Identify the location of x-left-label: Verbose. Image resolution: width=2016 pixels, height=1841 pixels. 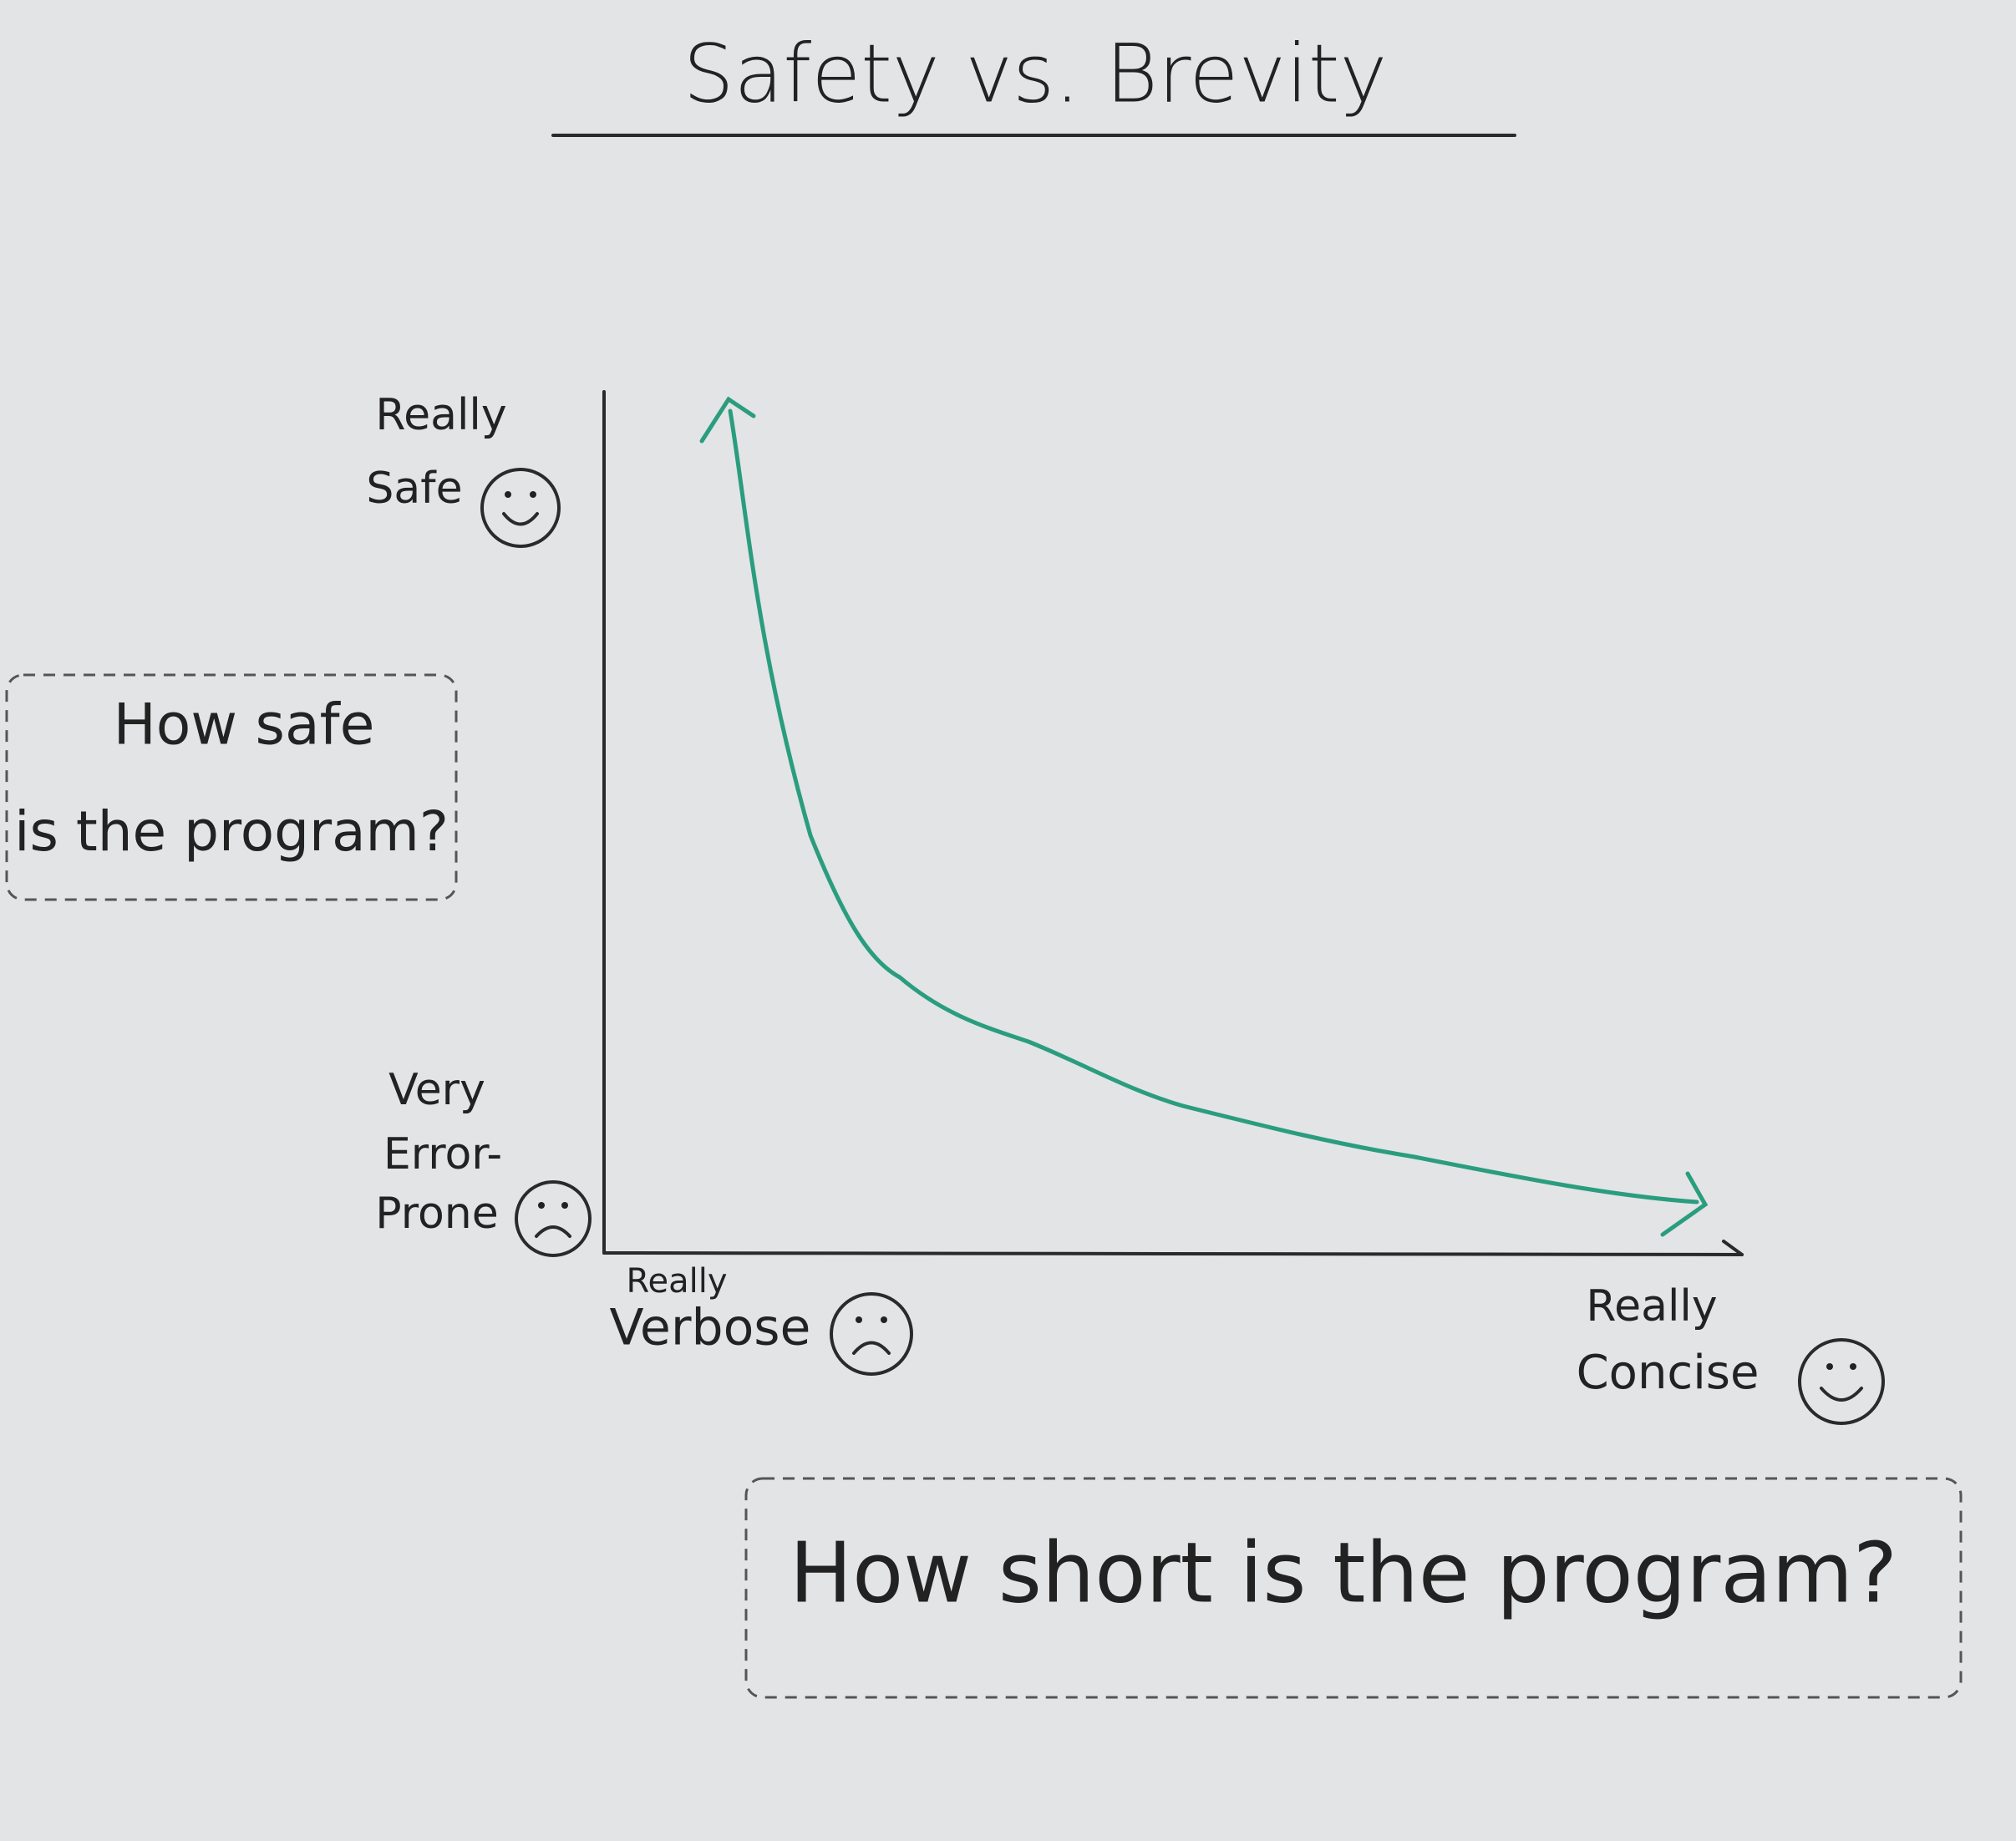
(710, 1328).